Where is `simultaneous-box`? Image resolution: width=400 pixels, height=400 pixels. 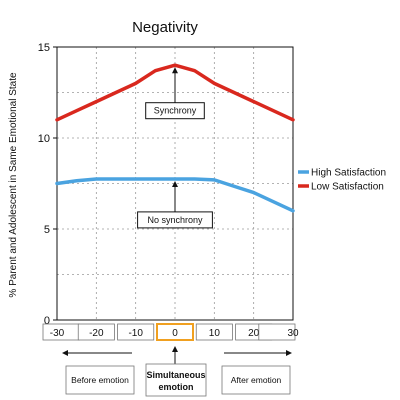
simultaneous-box is located at coordinates (176, 380).